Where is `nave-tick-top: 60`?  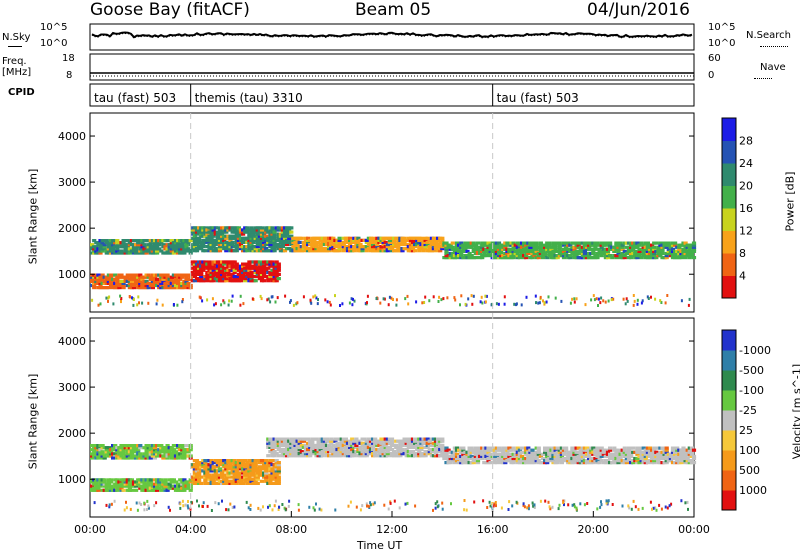
nave-tick-top: 60 is located at coordinates (714, 58).